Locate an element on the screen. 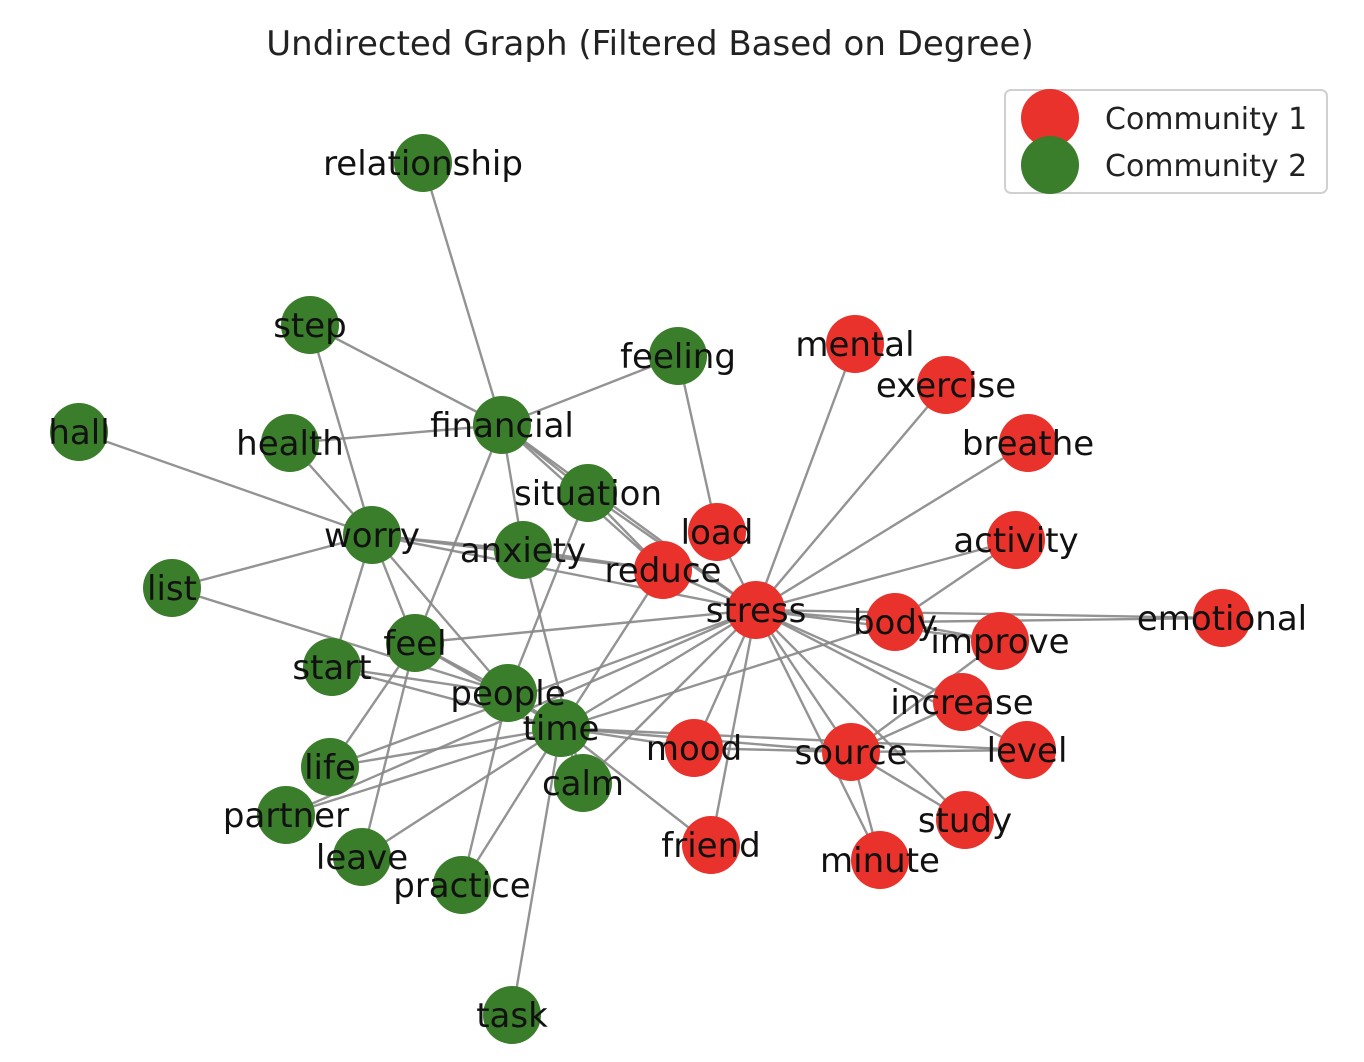 The width and height of the screenshot is (1364, 1062). node-label-level: level is located at coordinates (1027, 751).